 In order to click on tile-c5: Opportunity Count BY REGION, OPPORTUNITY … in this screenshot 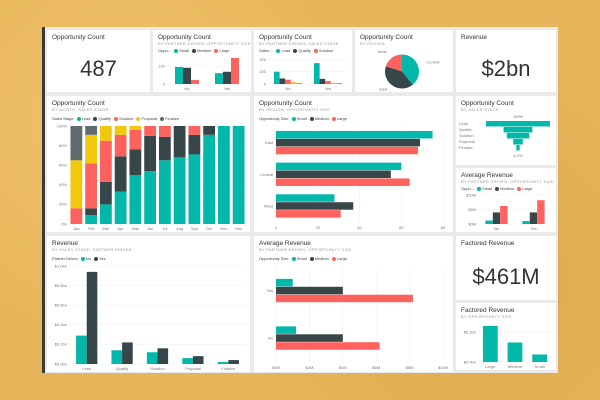, I will do `click(353, 164)`.